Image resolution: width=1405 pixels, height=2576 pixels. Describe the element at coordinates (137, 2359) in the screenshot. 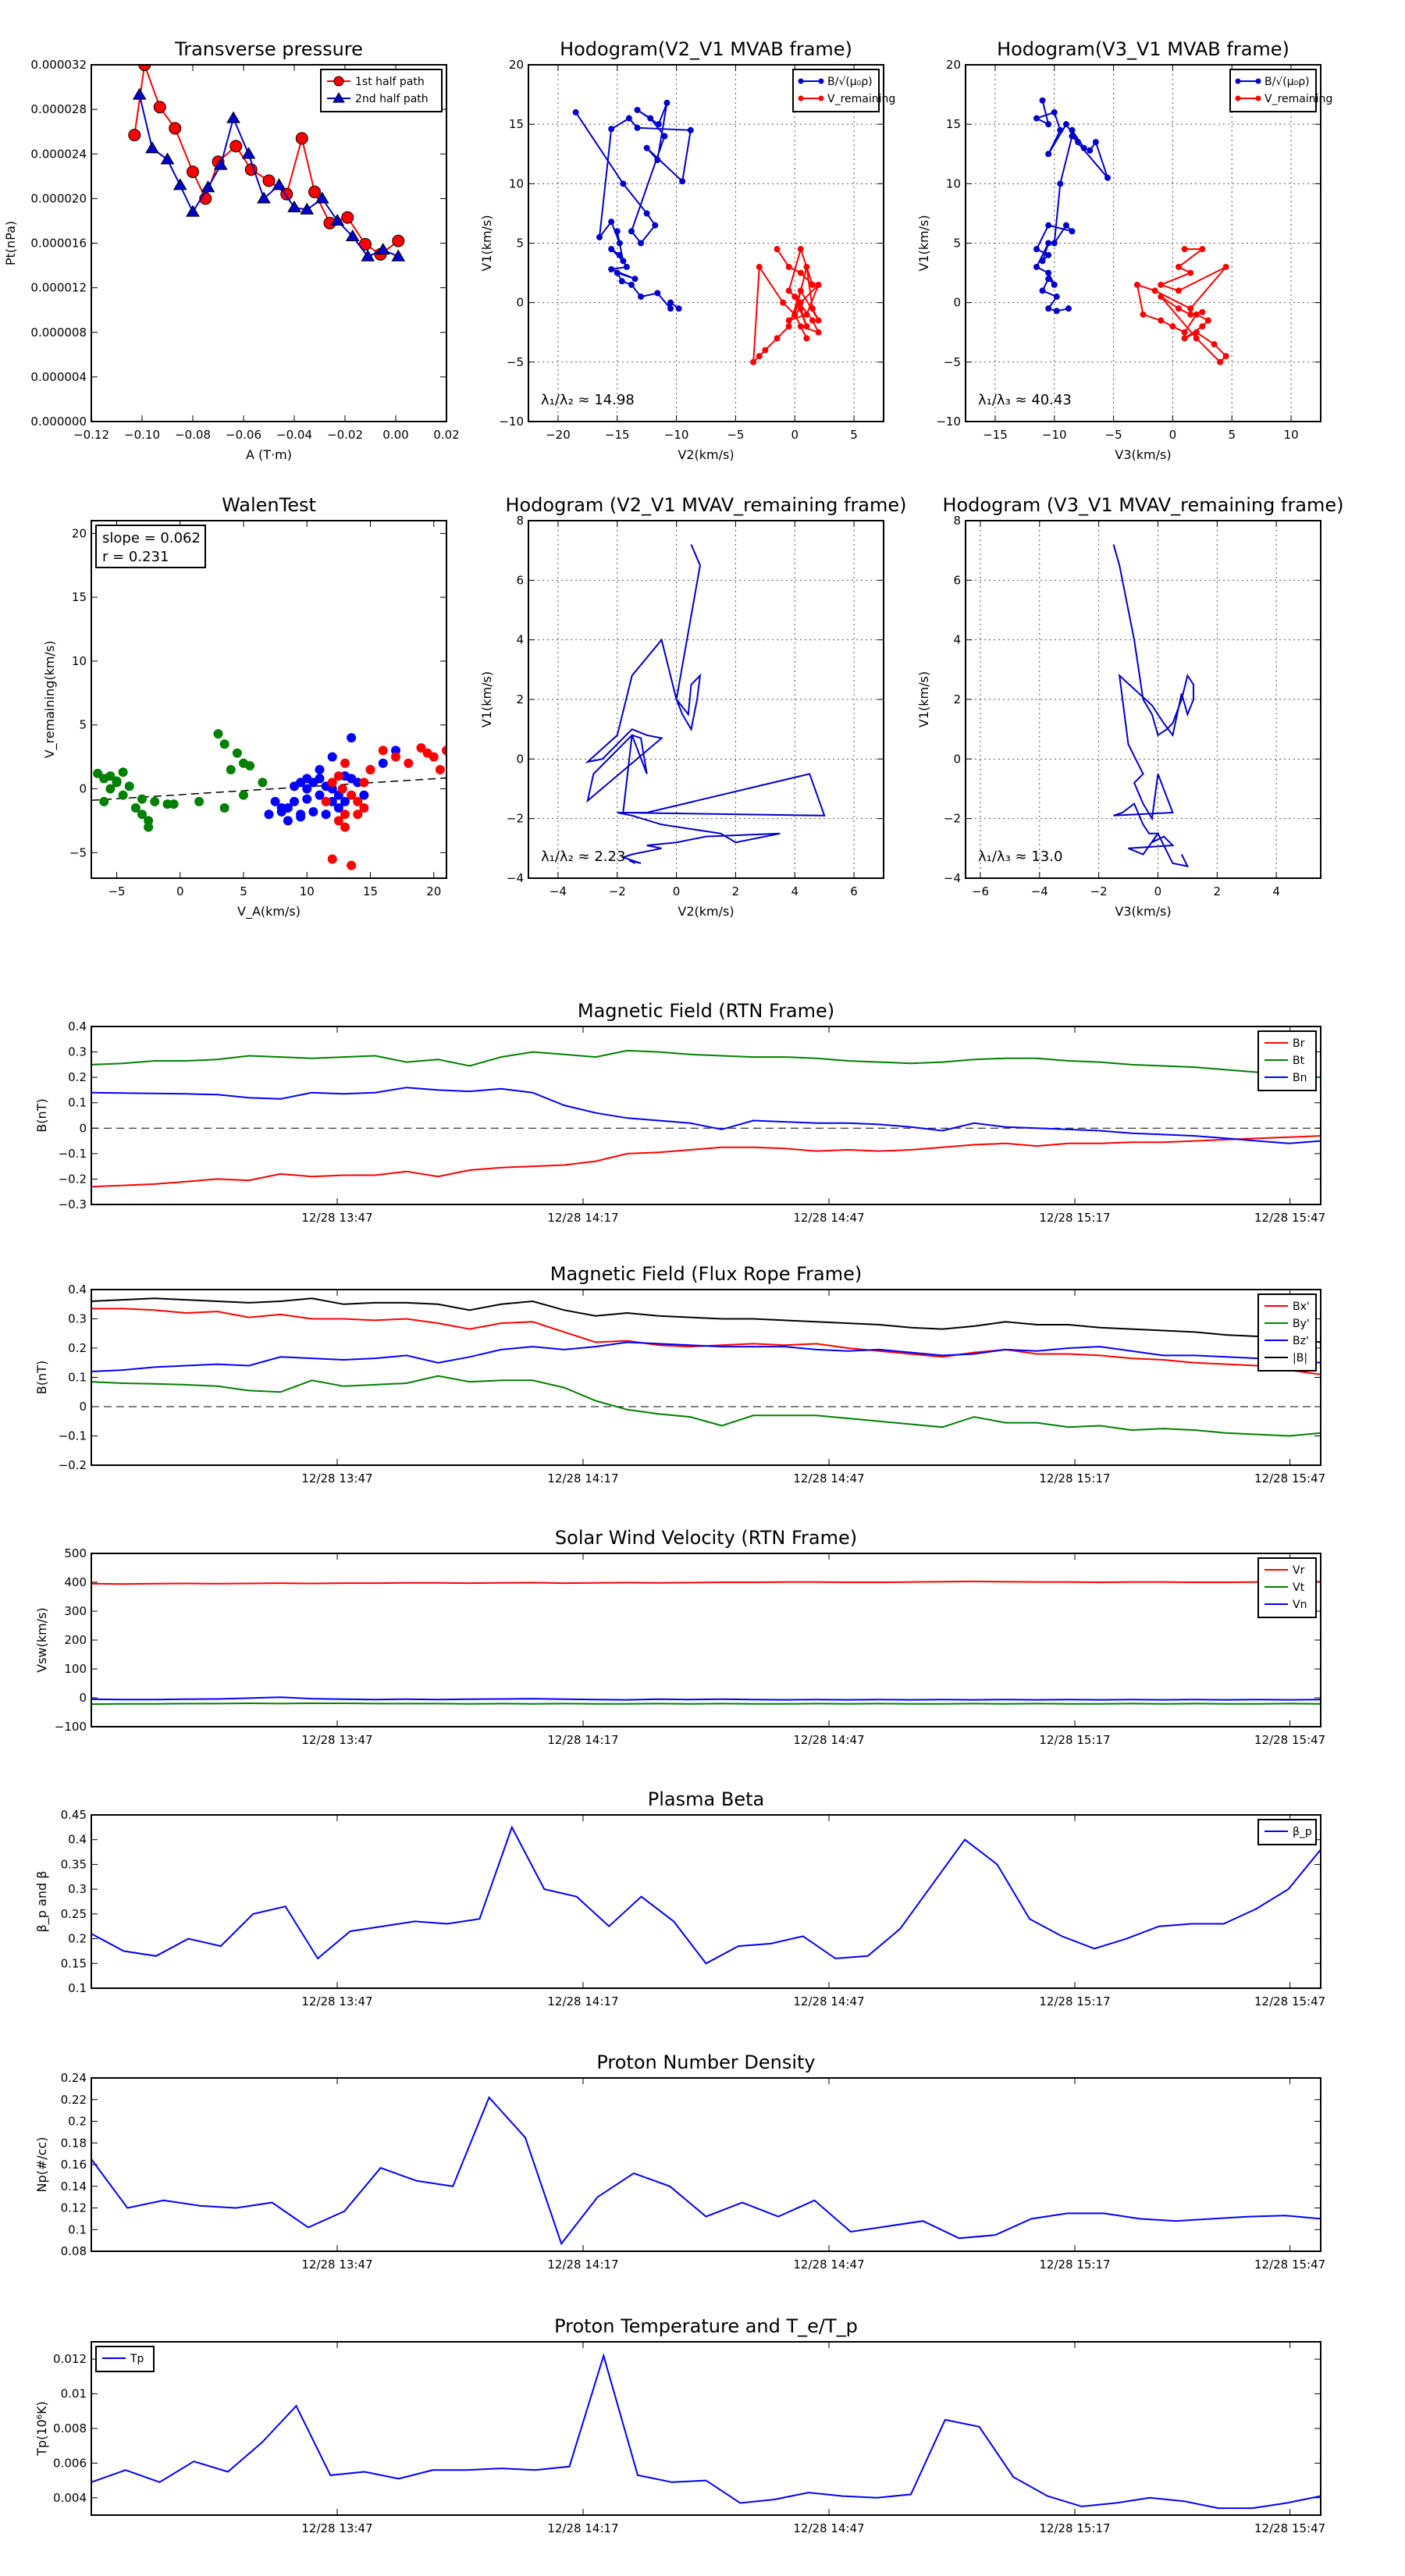

I see `legend-label: Tp` at that location.